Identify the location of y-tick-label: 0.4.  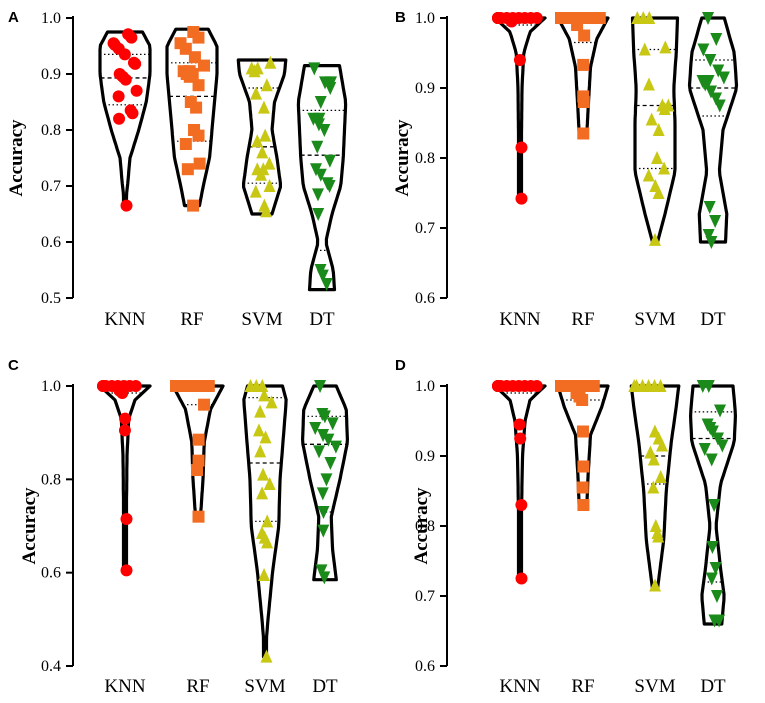
(51, 666).